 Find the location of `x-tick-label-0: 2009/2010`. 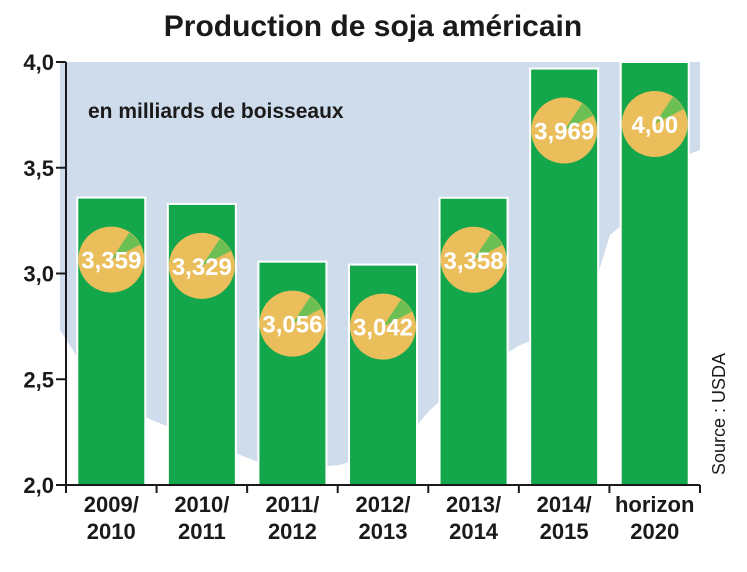

x-tick-label-0: 2009/2010 is located at coordinates (111, 518).